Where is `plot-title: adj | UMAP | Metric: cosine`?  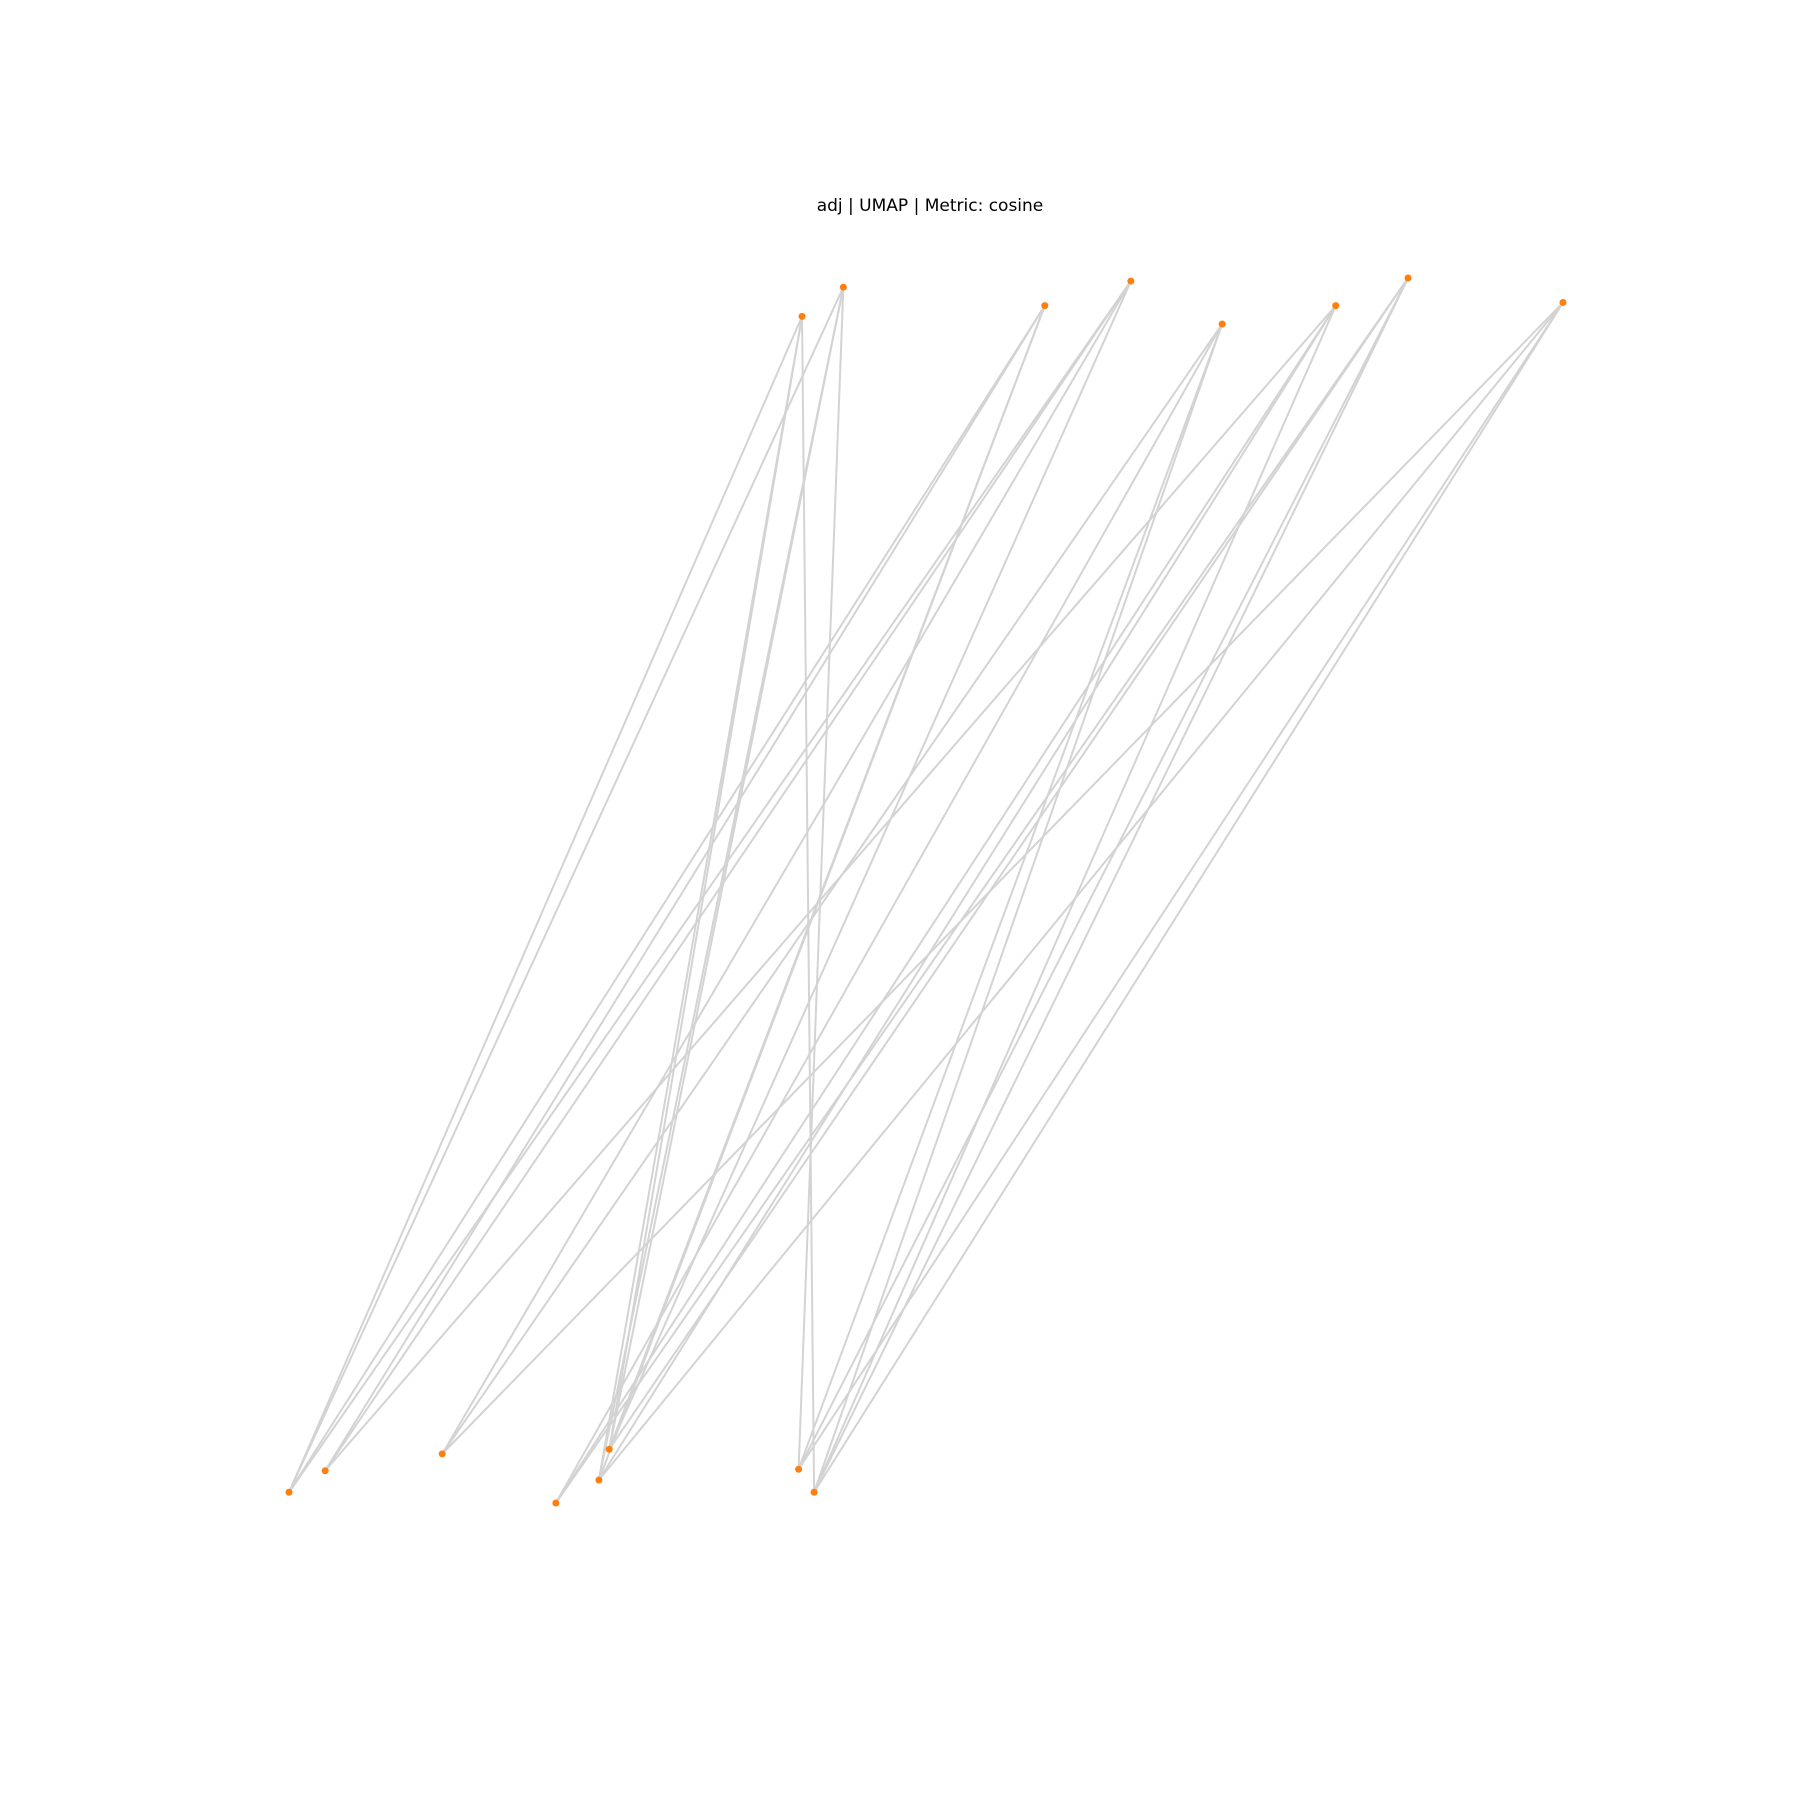
plot-title: adj | UMAP | Metric: cosine is located at coordinates (930, 206).